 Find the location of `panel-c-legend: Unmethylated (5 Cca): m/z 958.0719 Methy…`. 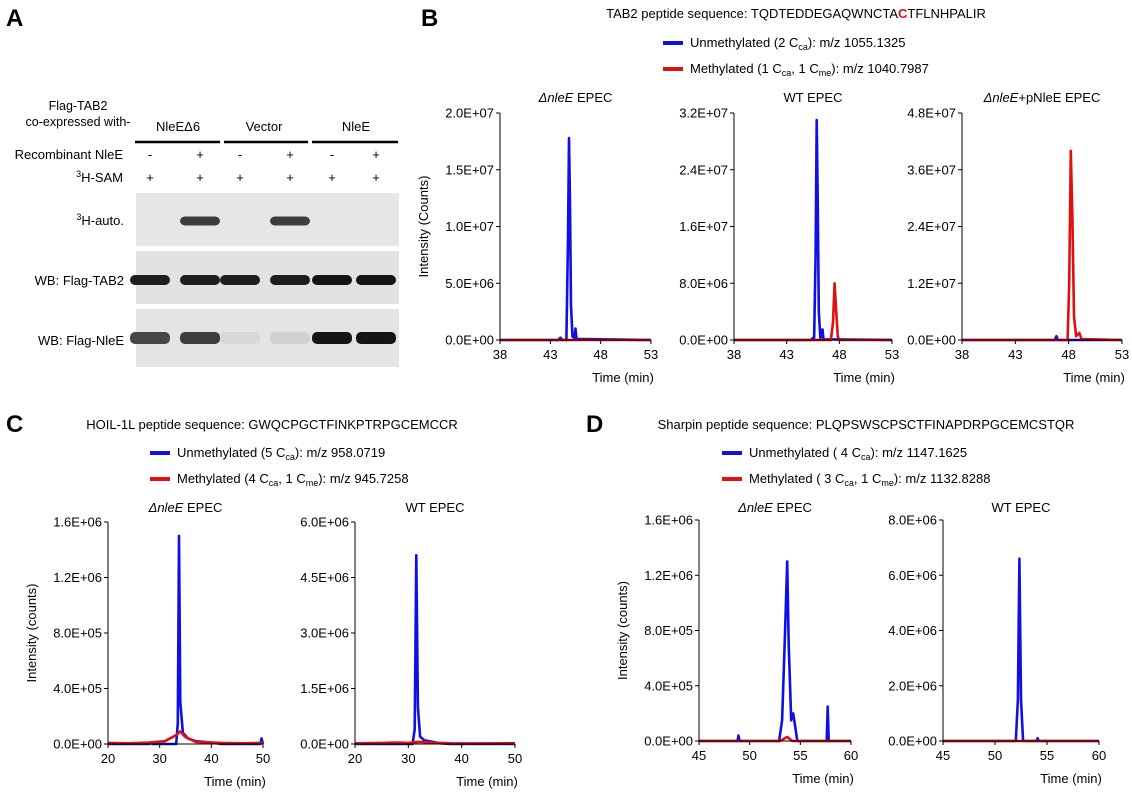

panel-c-legend: Unmethylated (5 Cca): m/z 958.0719 Methy… is located at coordinates (279, 466).